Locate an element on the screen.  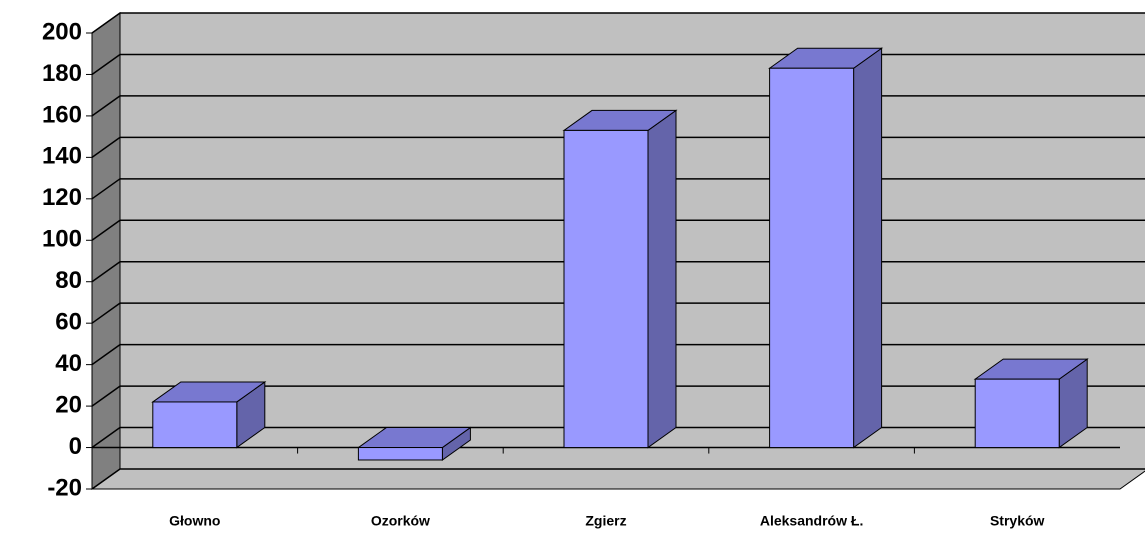
y-tick-label: 100 is located at coordinates (62, 239).